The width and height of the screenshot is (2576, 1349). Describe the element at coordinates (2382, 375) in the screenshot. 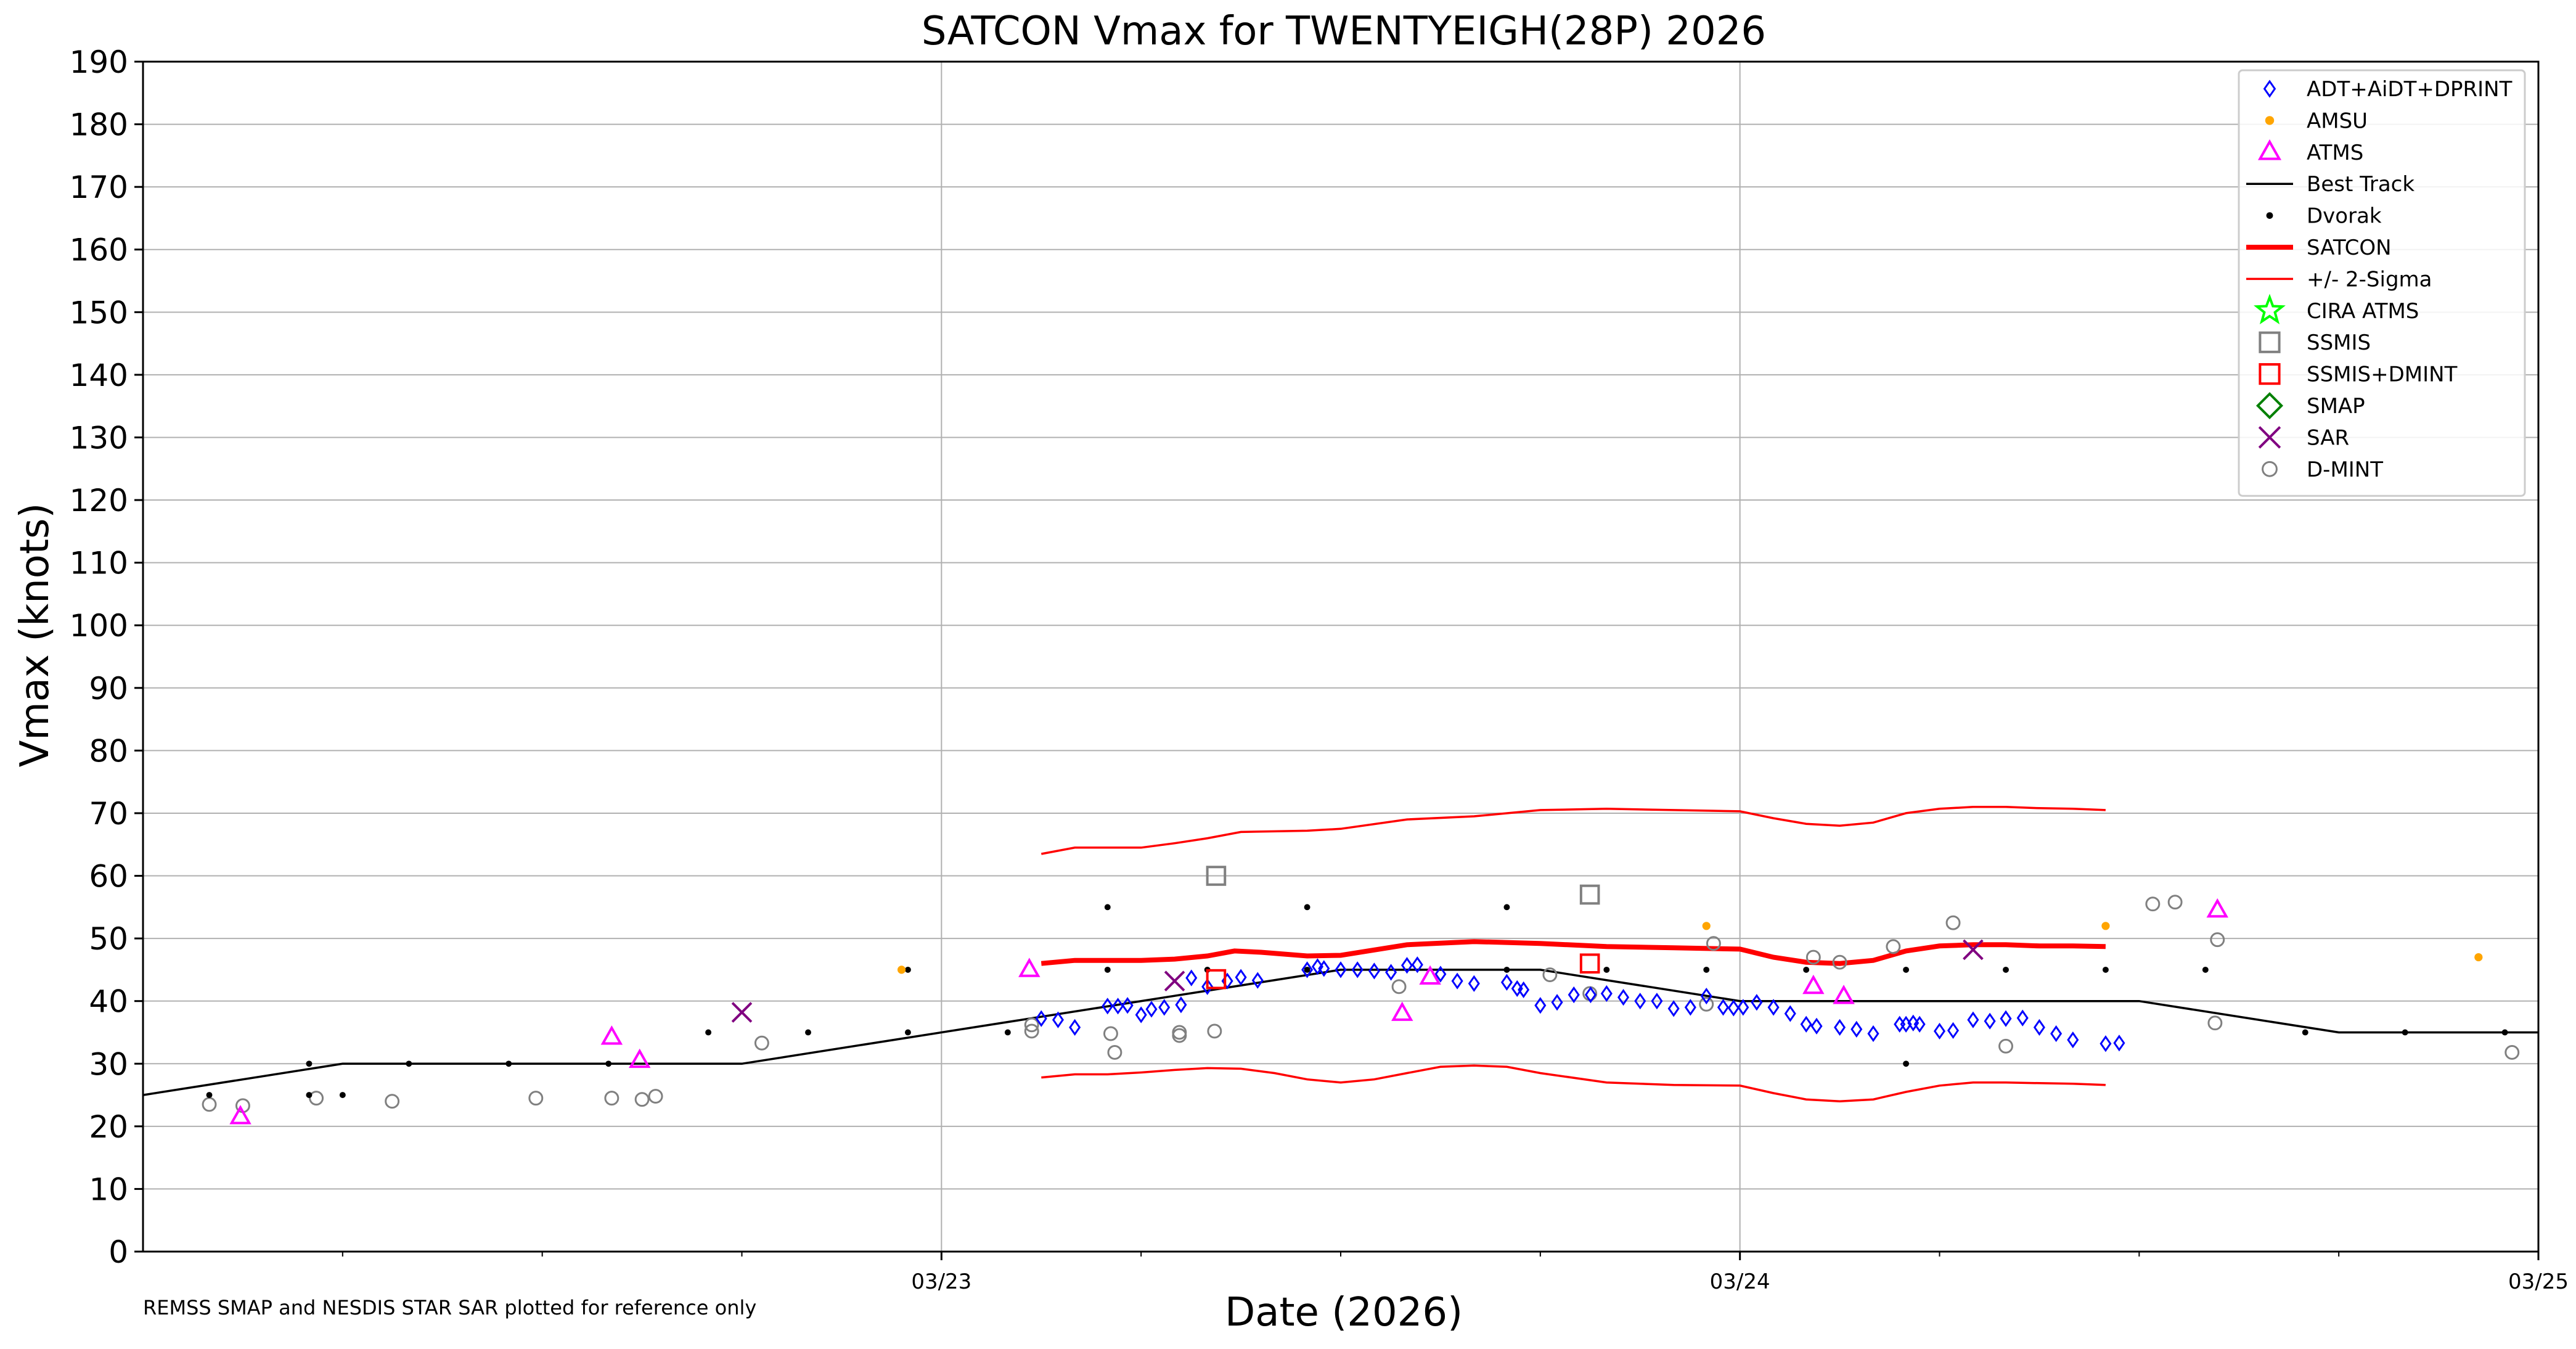

I see `legend-label: SSMIS+DMINT` at that location.